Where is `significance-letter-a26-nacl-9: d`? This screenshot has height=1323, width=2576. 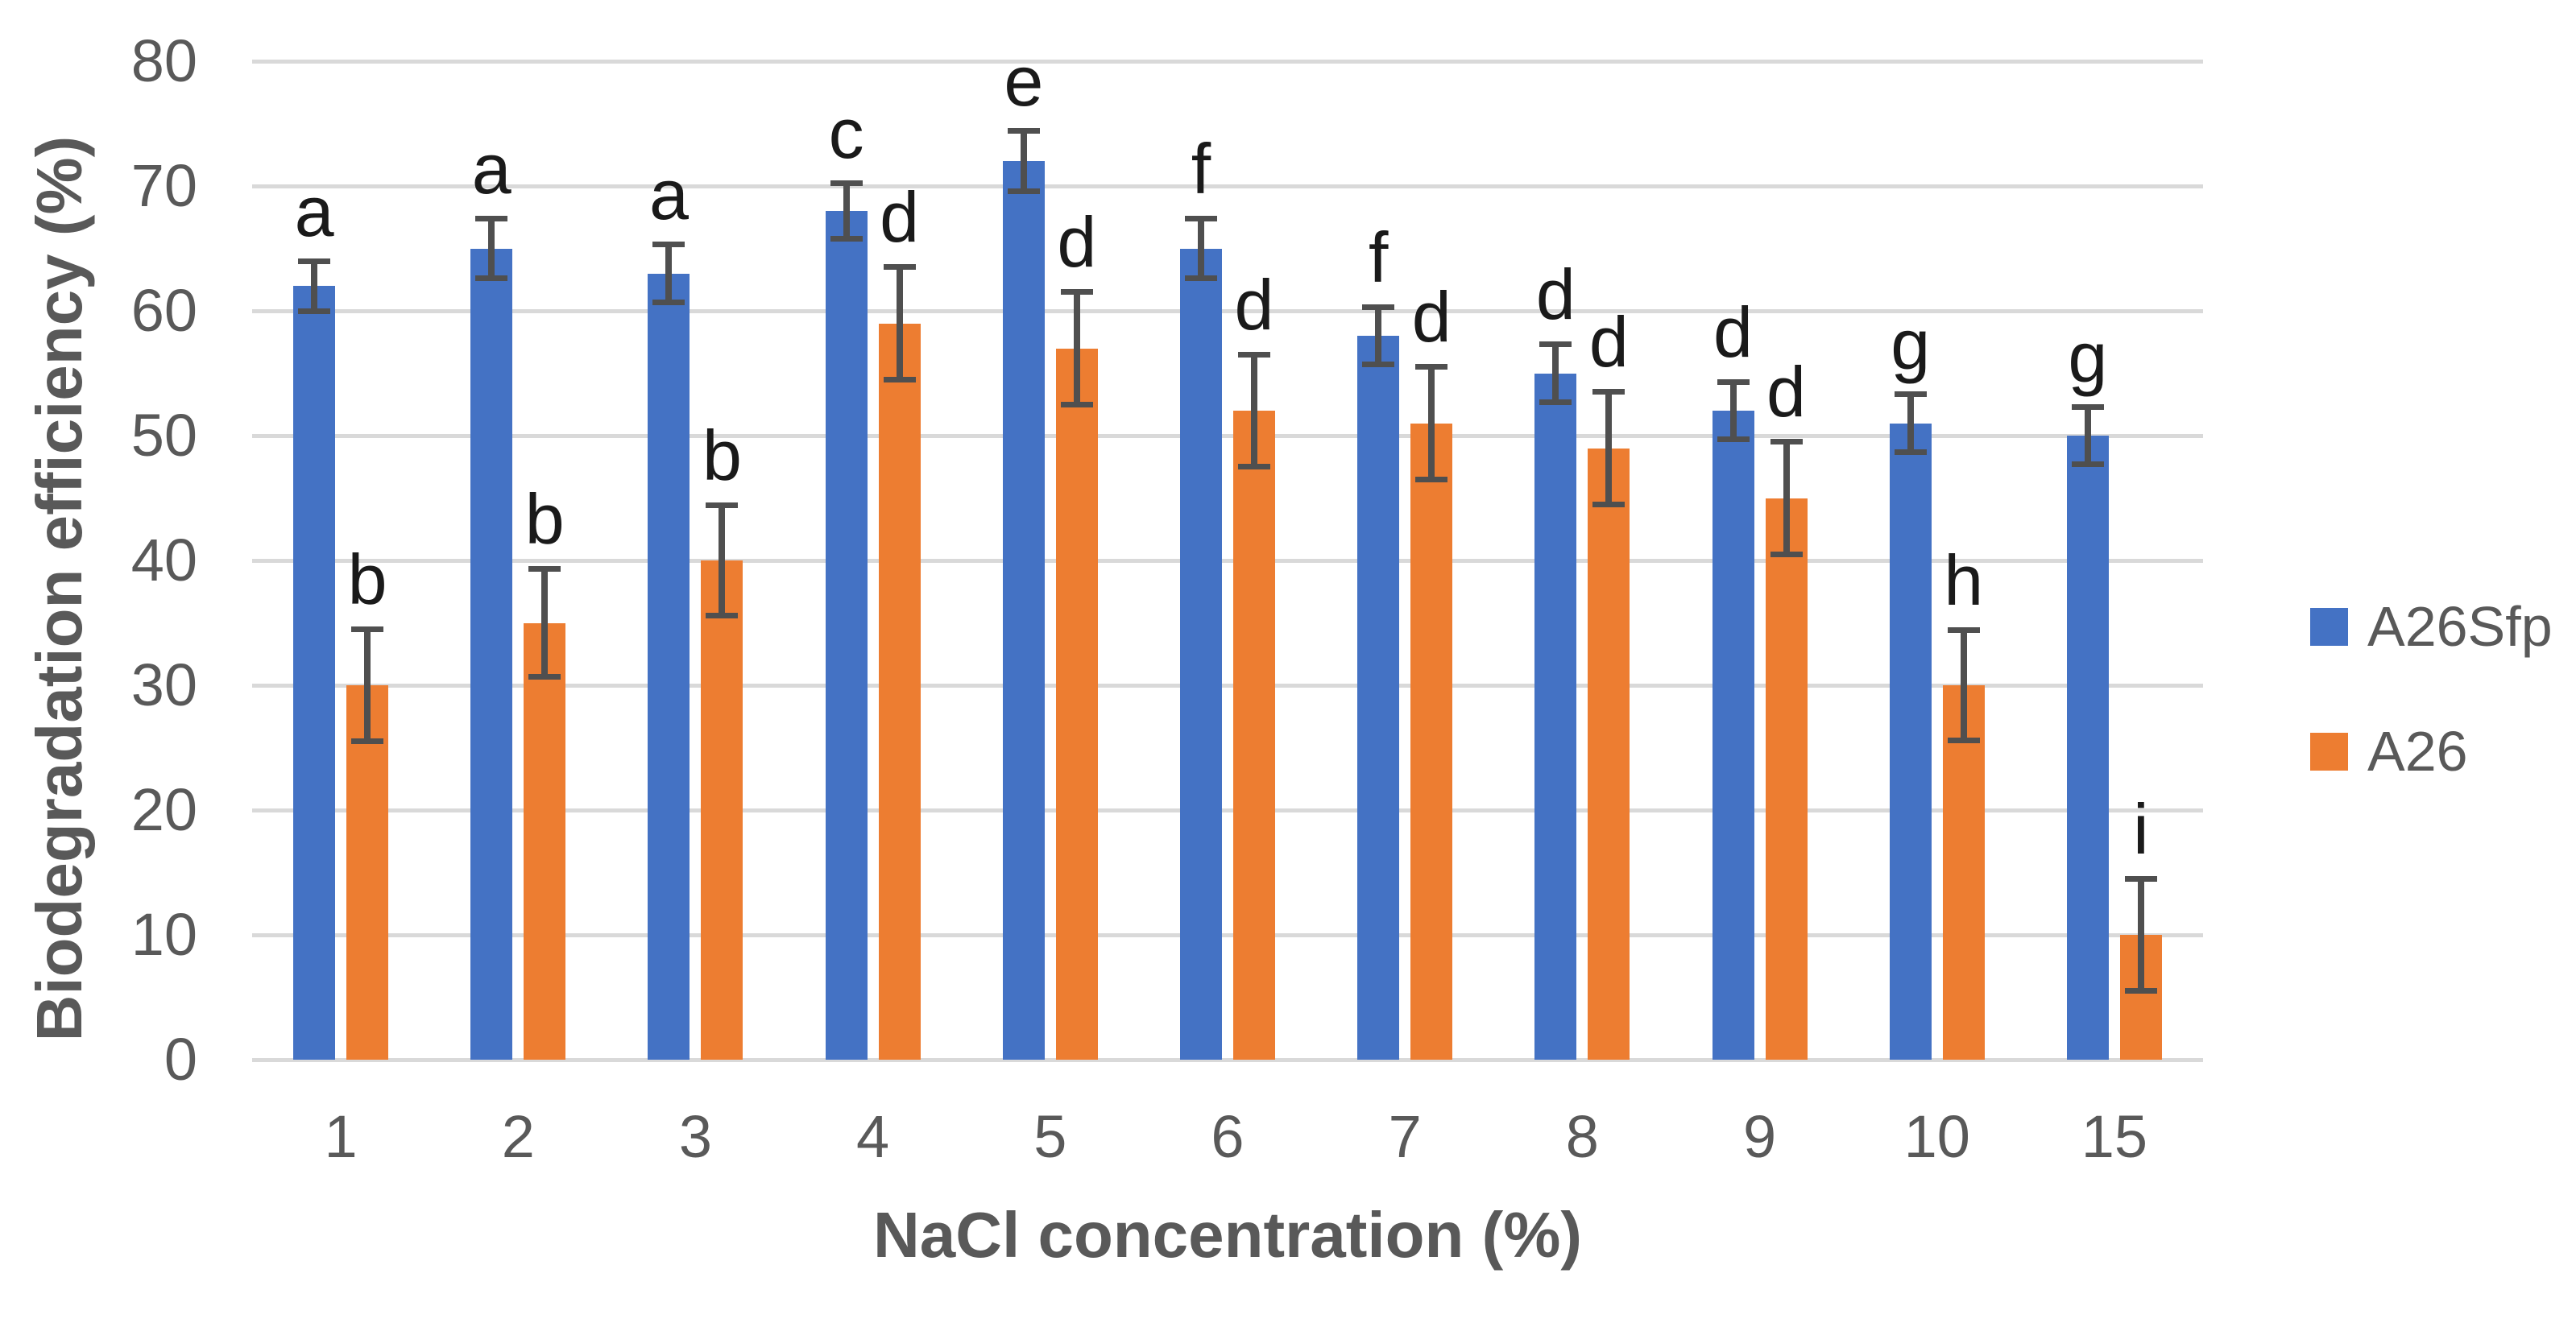 significance-letter-a26-nacl-9: d is located at coordinates (1786, 392).